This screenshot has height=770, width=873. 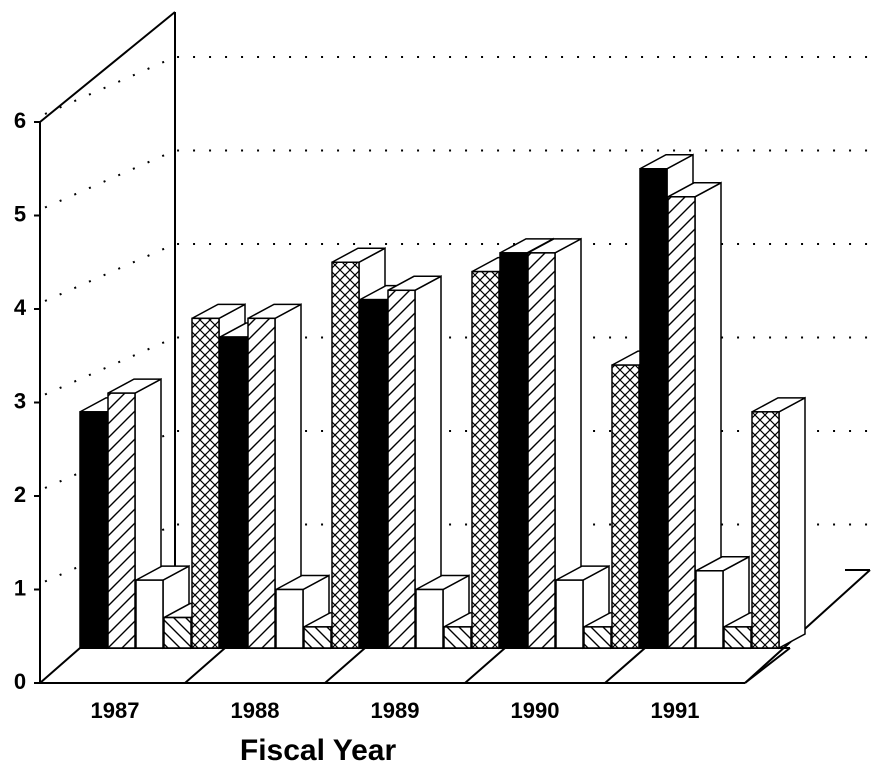 What do you see at coordinates (255, 710) in the screenshot?
I see `x-tick-label: 1988` at bounding box center [255, 710].